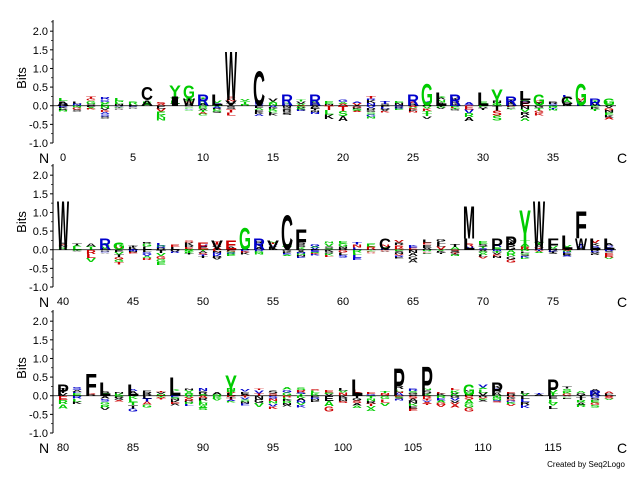 The height and width of the screenshot is (480, 640). What do you see at coordinates (203, 246) in the screenshot?
I see `residue-E: E` at bounding box center [203, 246].